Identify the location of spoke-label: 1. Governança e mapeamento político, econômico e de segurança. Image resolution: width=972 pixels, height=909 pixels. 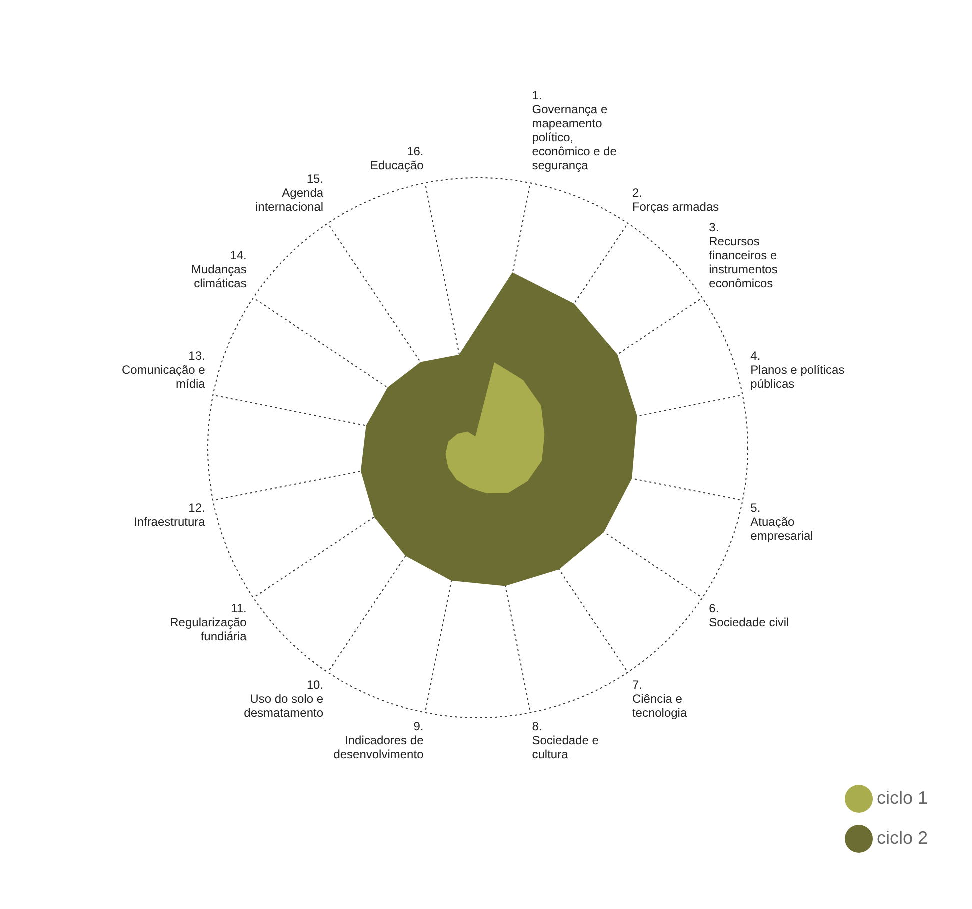
(575, 130).